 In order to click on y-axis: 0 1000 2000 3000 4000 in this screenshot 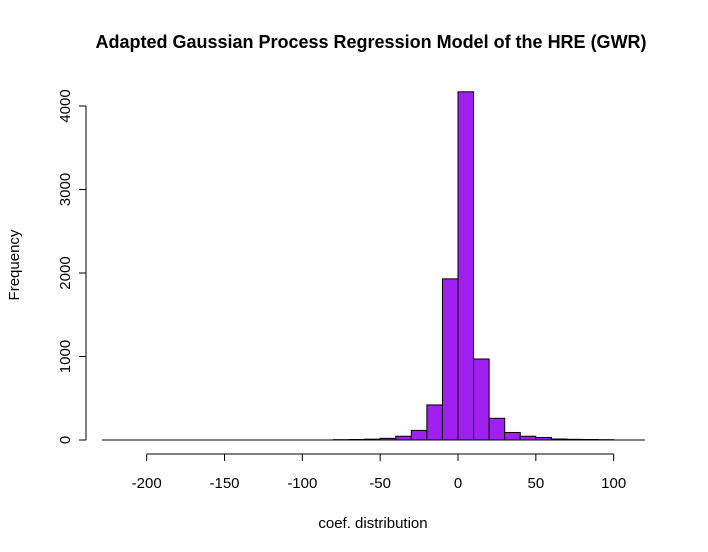, I will do `click(72, 266)`.